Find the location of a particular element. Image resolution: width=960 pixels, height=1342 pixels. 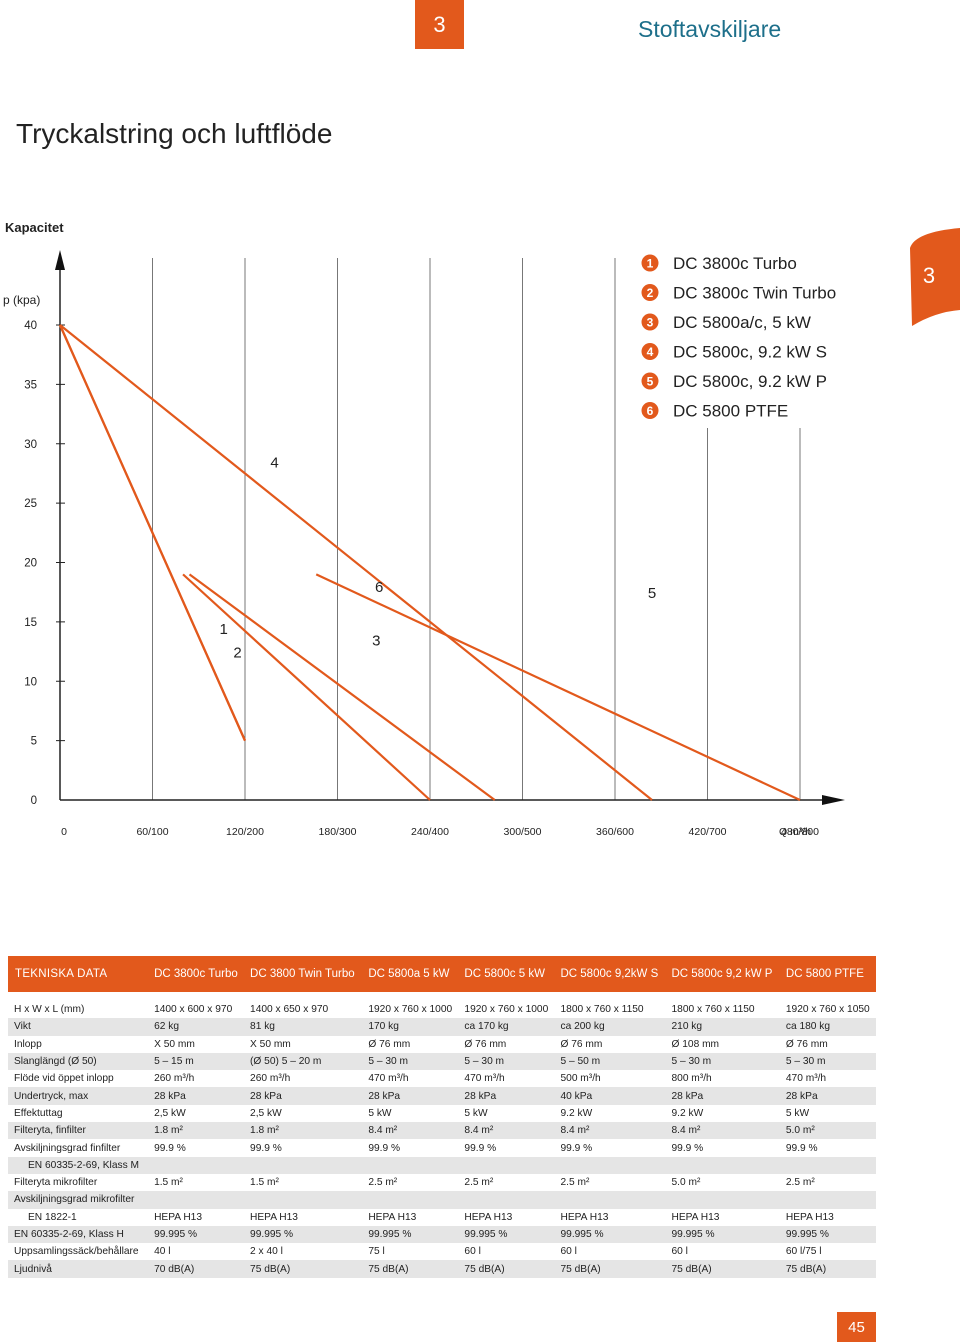

legend-entry: DC 3800c Twin Turbo is located at coordinates (754, 293).